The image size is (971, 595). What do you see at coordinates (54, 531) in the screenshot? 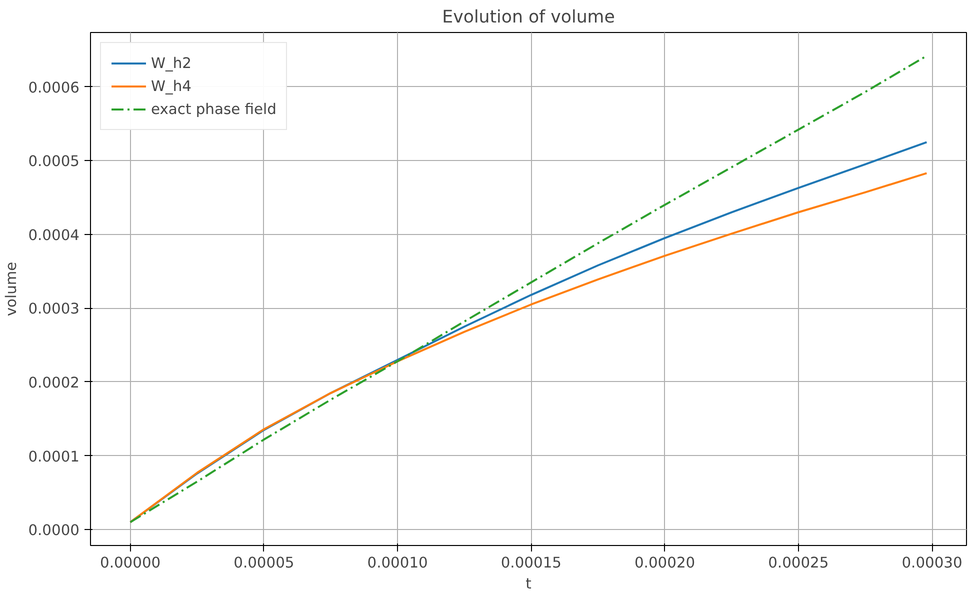
I see `y-tick-label: 0.0000` at bounding box center [54, 531].